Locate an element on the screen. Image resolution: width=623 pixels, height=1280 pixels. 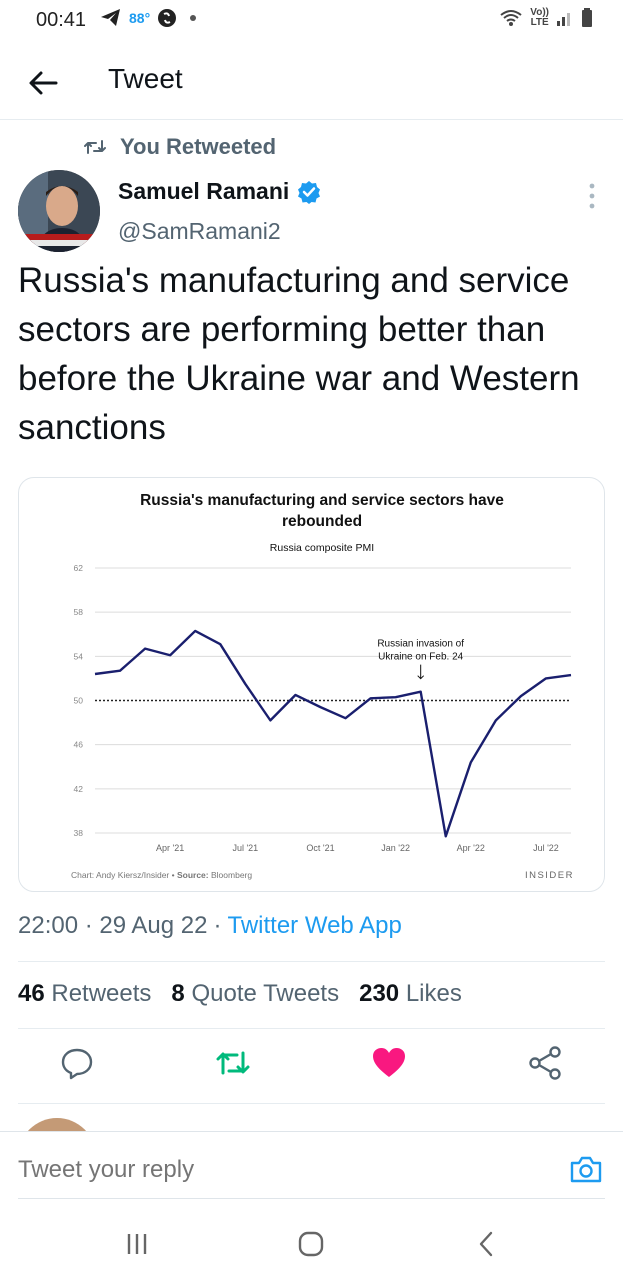
shazam-icon is located at coordinates (167, 18).